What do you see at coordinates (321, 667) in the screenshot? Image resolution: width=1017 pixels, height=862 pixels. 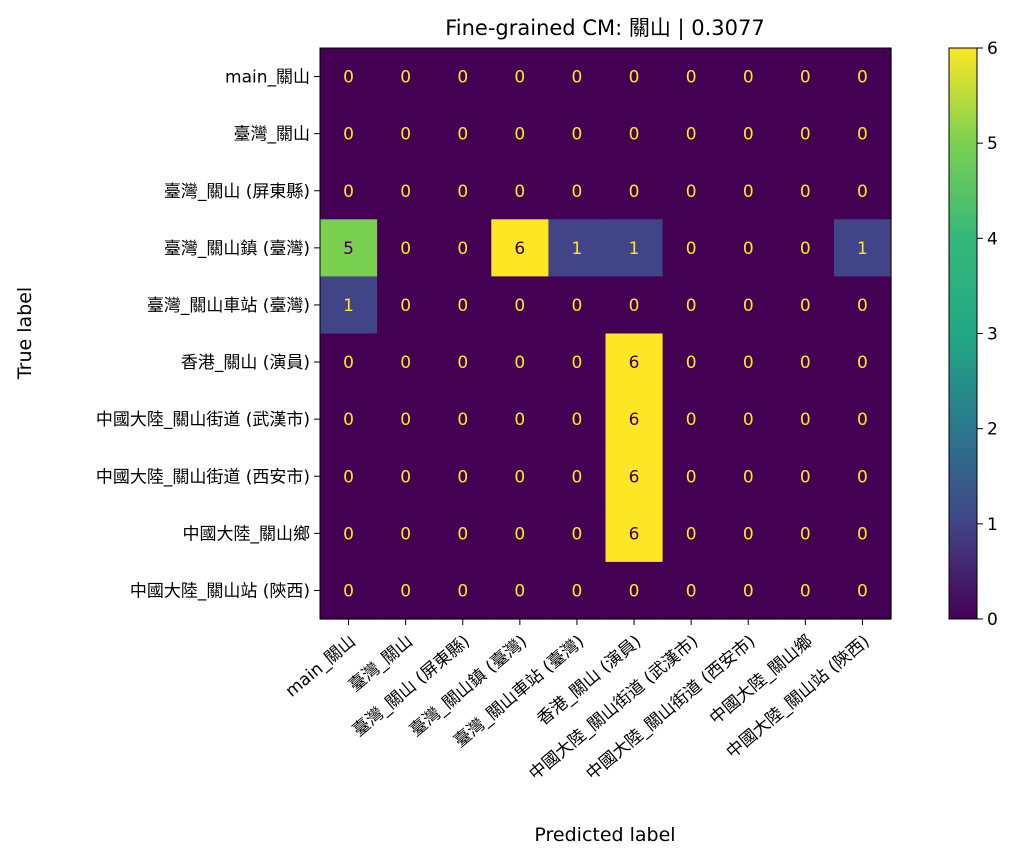 I see `x-tick-label: main_關山` at bounding box center [321, 667].